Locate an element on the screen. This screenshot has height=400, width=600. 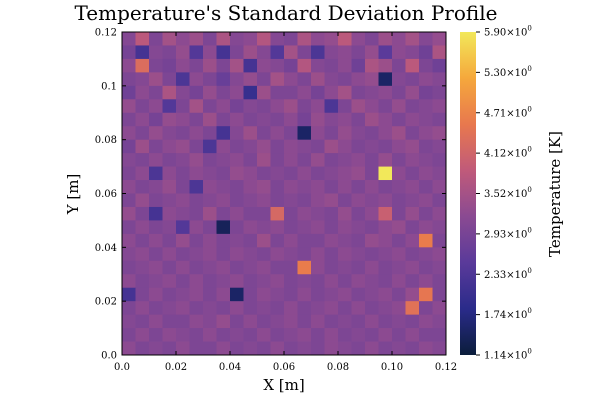
colorbar-tick-label: 2.33×100 is located at coordinates (508, 274).